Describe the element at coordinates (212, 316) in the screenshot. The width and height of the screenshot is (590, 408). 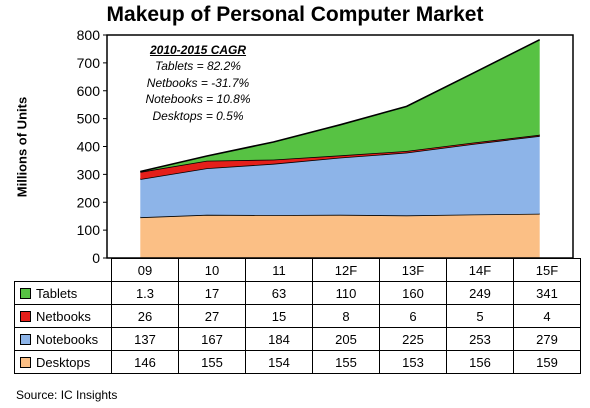
I see `data-label: 27` at that location.